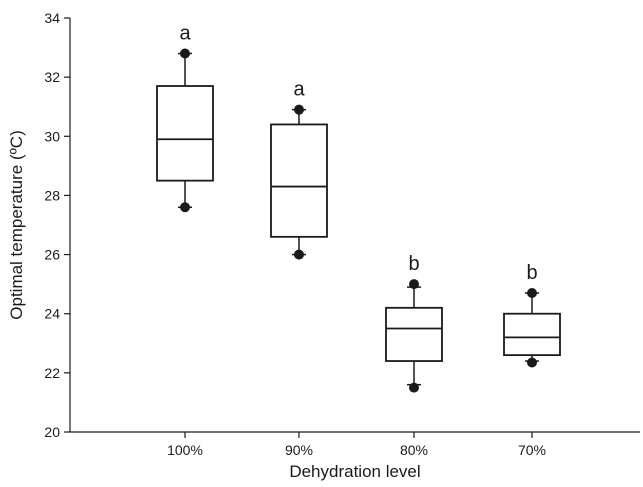  I want to click on y-axis-label: Optimal temperature (ºC), so click(16, 224).